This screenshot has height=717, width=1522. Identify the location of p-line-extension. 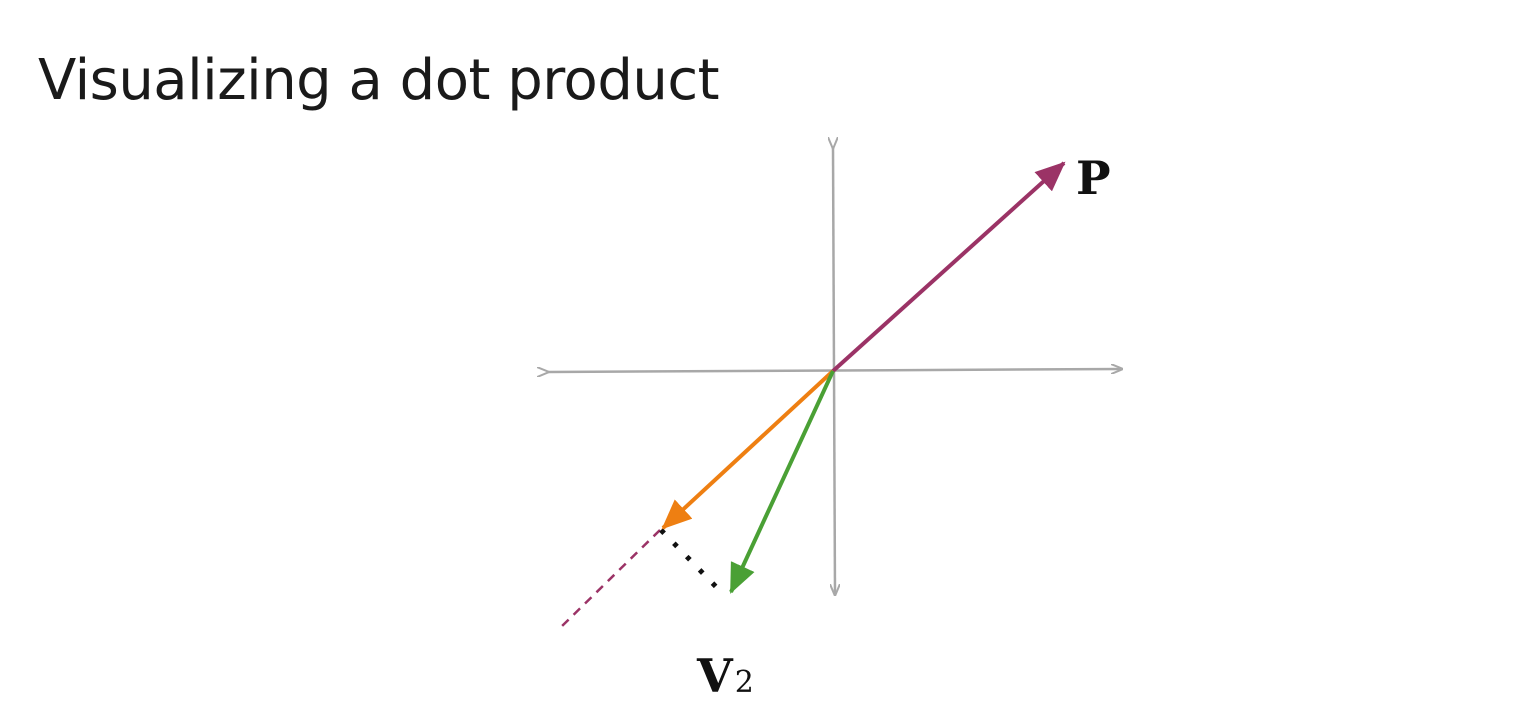
(609, 580).